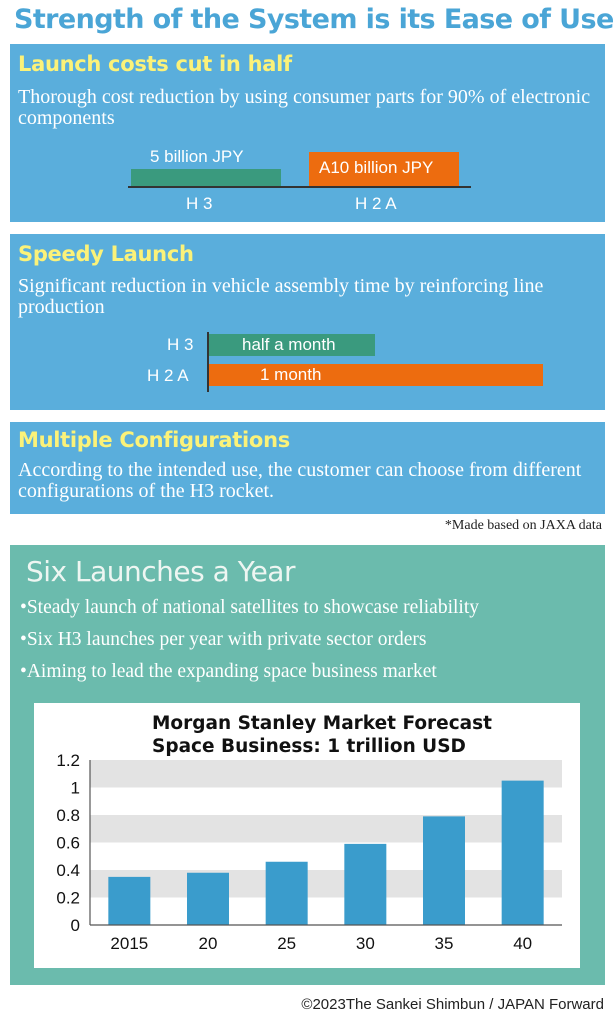 This screenshot has width=614, height=1024. What do you see at coordinates (154, 440) in the screenshot?
I see `configurations-heading: Multiple Configurations` at bounding box center [154, 440].